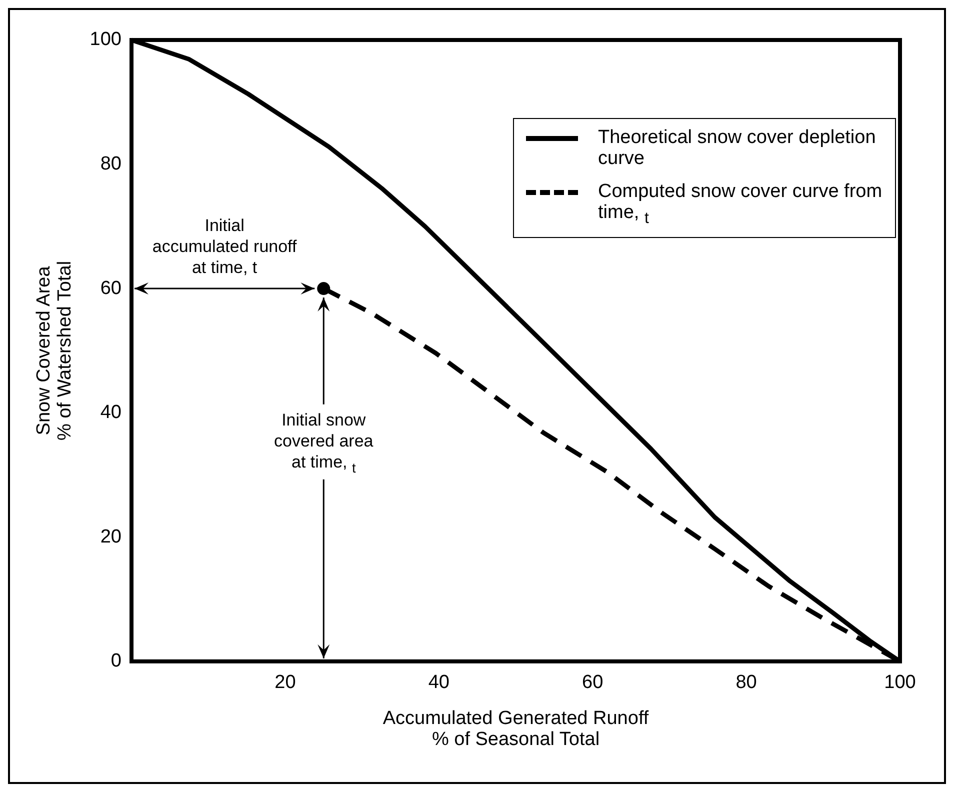 The width and height of the screenshot is (954, 792). I want to click on annotation: Initial snow covered area at time, t, so click(324, 443).